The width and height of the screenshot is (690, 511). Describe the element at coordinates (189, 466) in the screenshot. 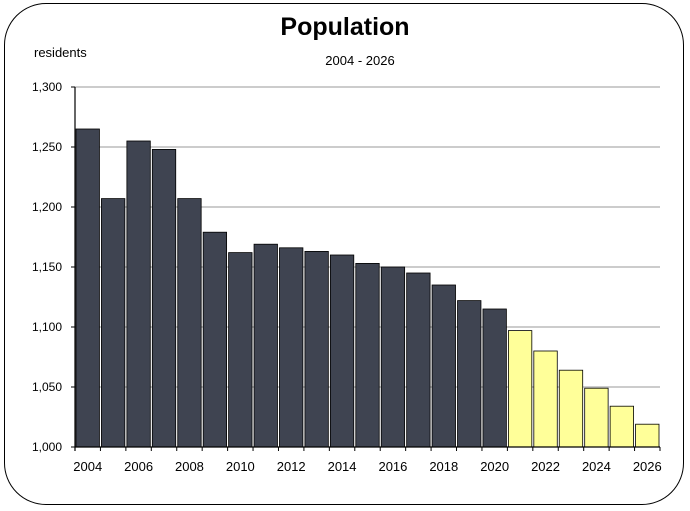

I see `x-tick-label: 2008` at that location.